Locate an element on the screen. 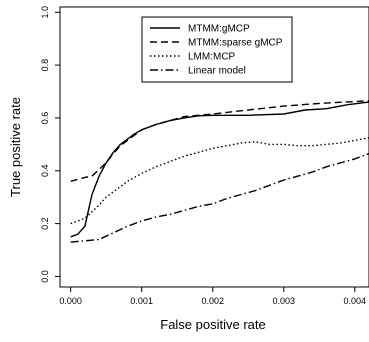 The height and width of the screenshot is (342, 369). x-tick-label: 0.003 is located at coordinates (283, 301).